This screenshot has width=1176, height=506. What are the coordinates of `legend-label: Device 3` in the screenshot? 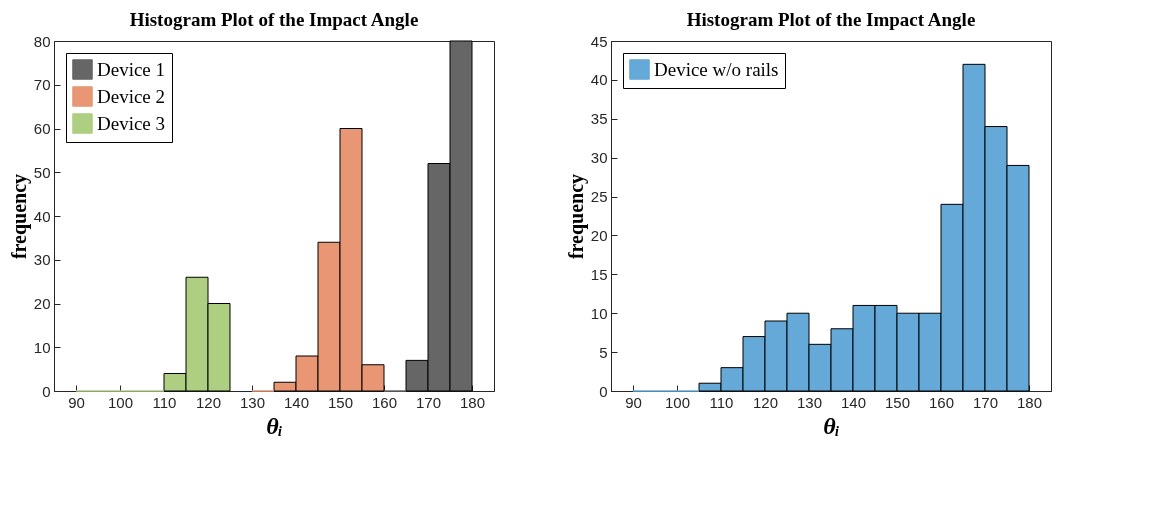 It's located at (131, 123).